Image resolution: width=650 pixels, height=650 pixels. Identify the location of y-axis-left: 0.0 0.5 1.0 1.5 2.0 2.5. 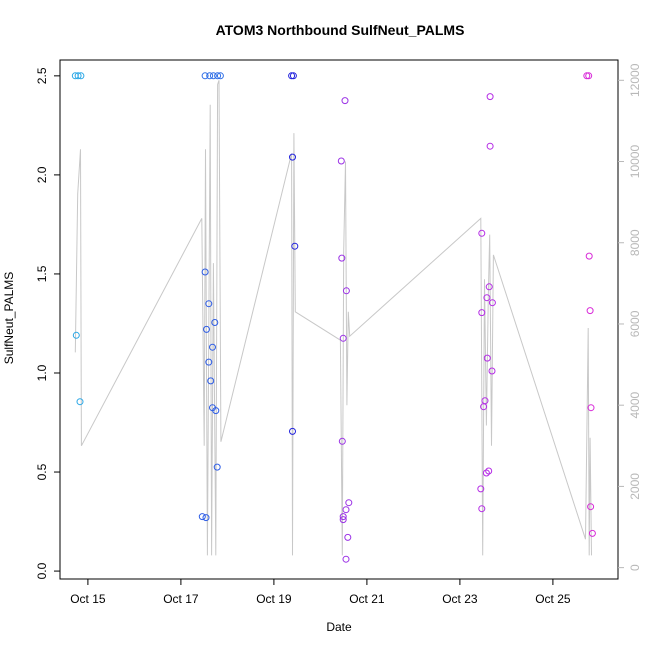
(47, 323).